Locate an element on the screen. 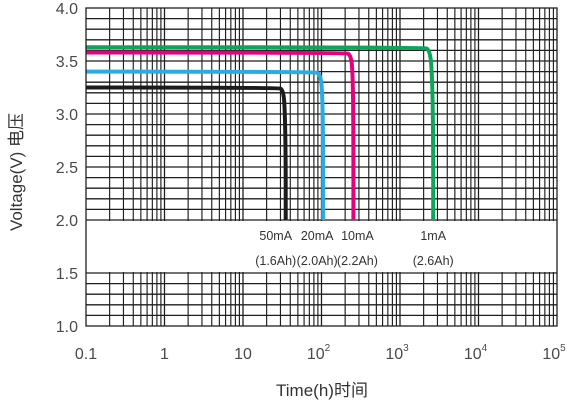 Image resolution: width=570 pixels, height=408 pixels. y-tick-labels: 1.0 1.5 2.0 2.5 3.0 3.5 4.0 is located at coordinates (67, 168).